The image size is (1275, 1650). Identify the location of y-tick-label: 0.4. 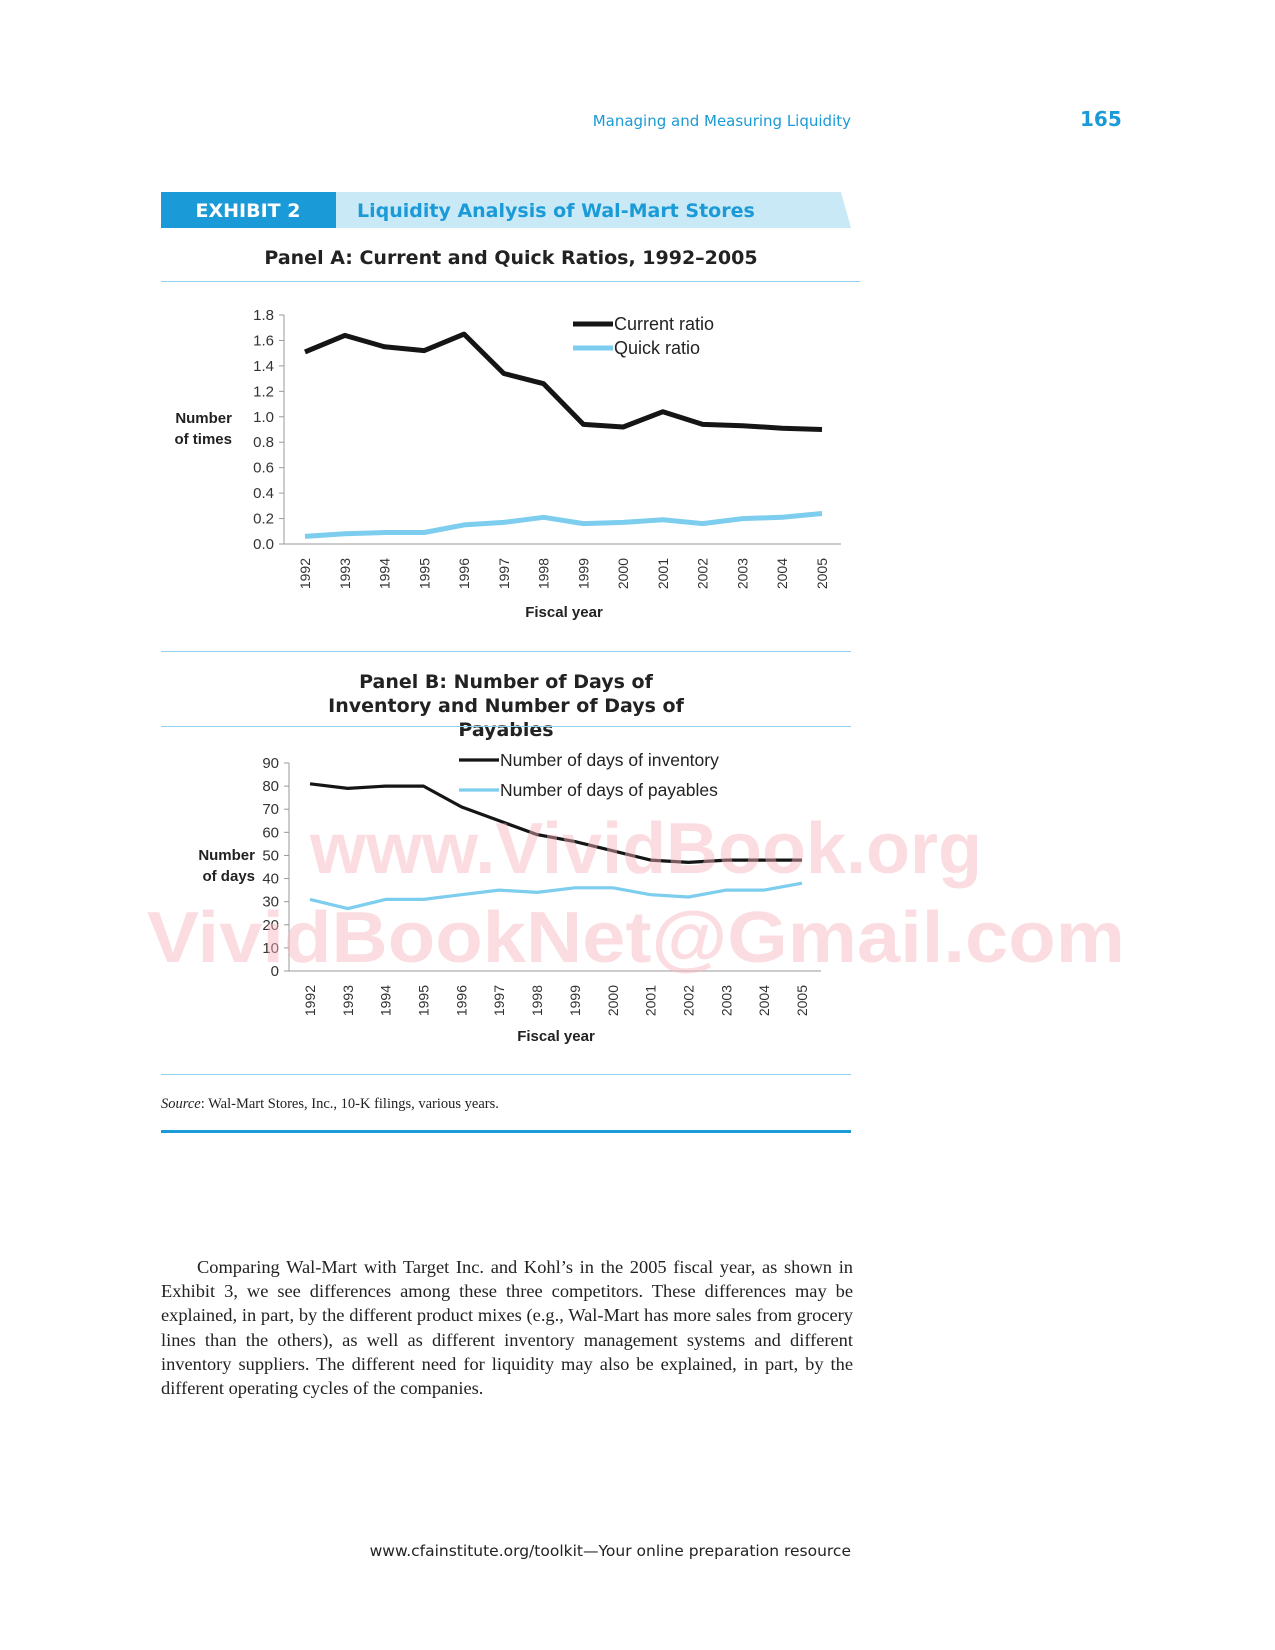
(263, 493).